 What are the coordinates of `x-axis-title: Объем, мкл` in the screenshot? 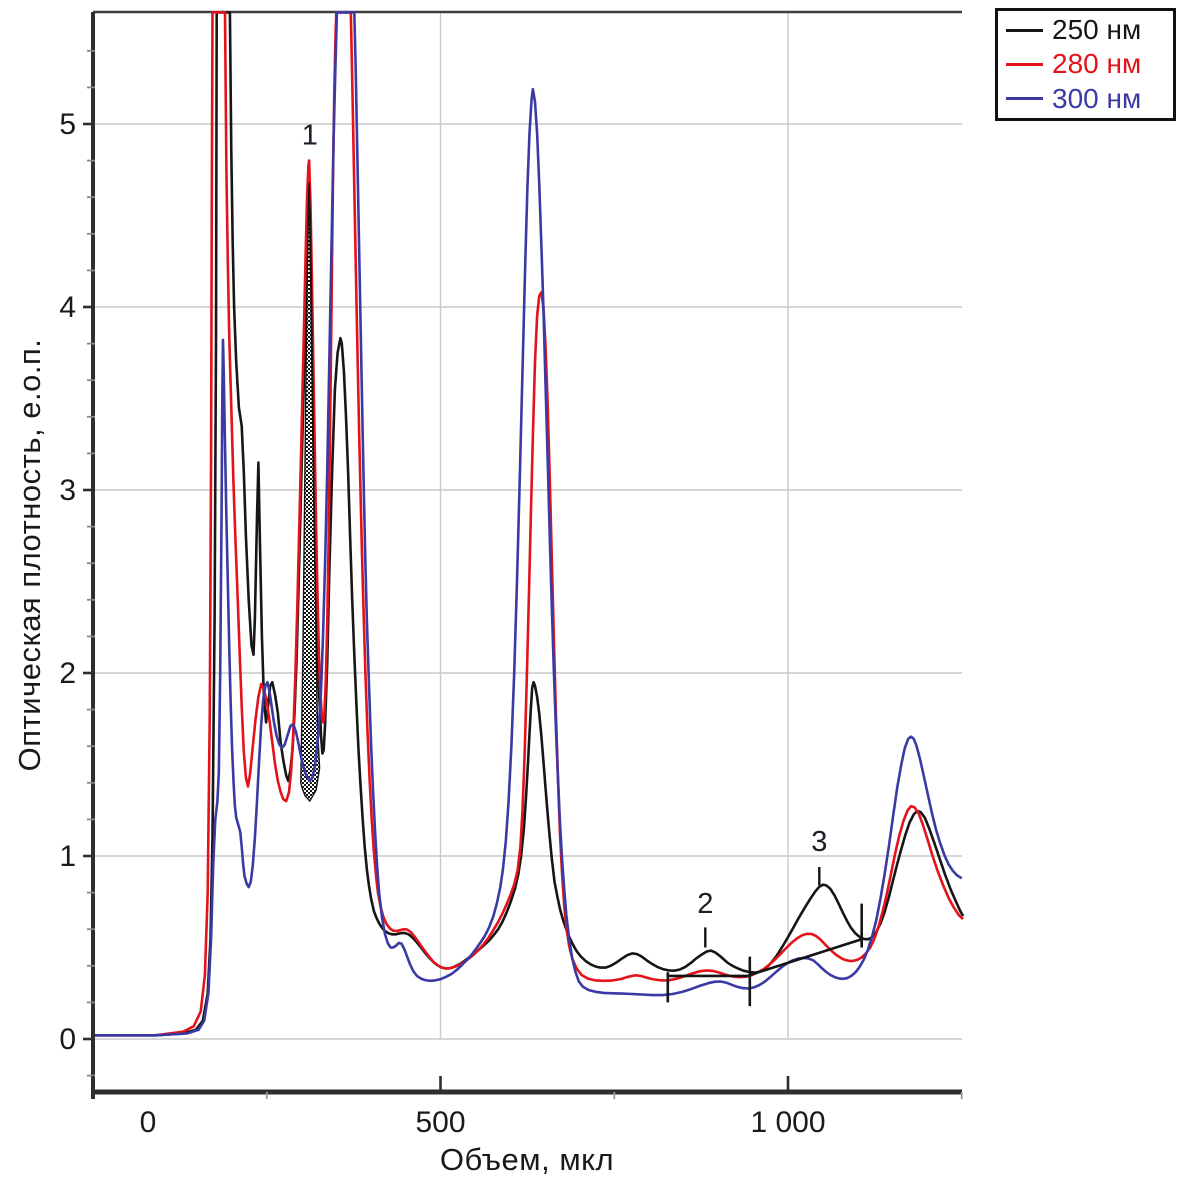 It's located at (527, 1159).